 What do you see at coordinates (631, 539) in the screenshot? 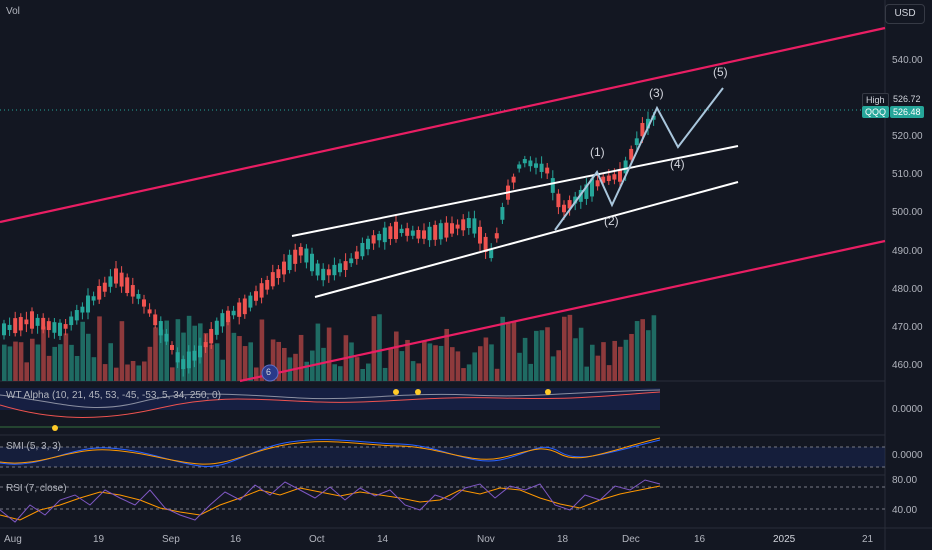
I see `time-tick: Dec` at bounding box center [631, 539].